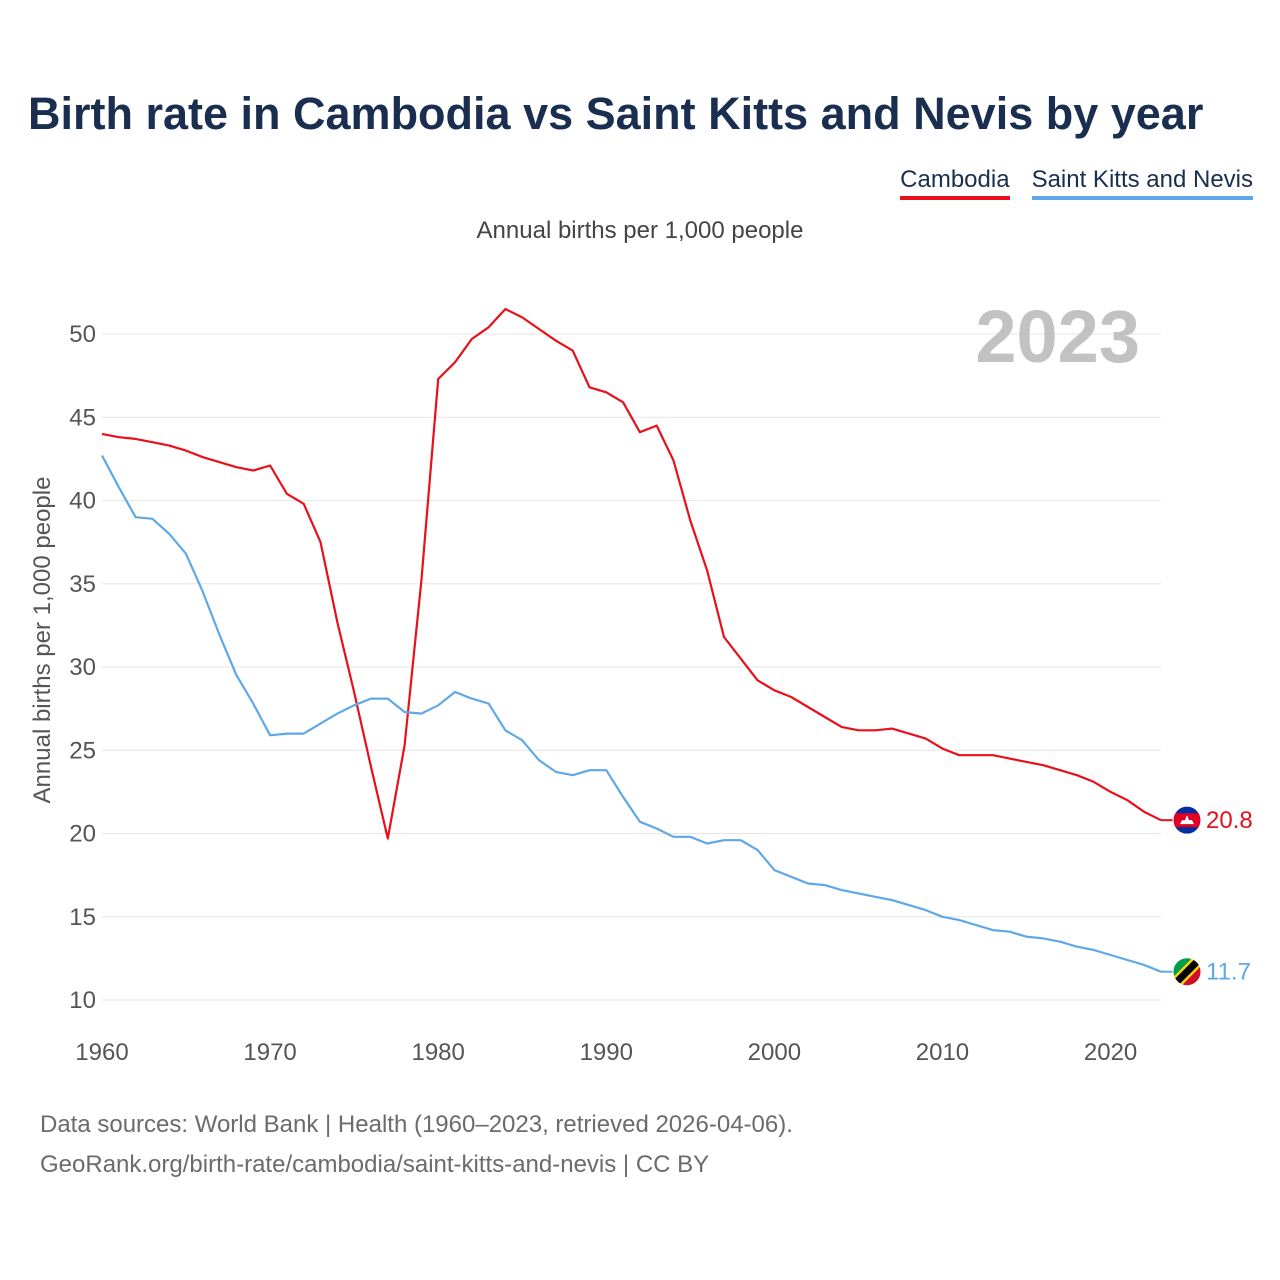 This screenshot has width=1280, height=1280. What do you see at coordinates (82, 917) in the screenshot?
I see `y-tick-label: 15` at bounding box center [82, 917].